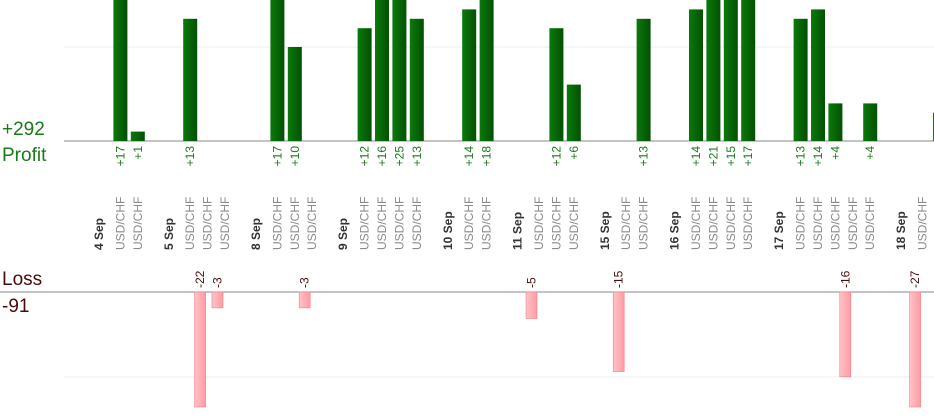 The height and width of the screenshot is (420, 934). What do you see at coordinates (779, 230) in the screenshot?
I see `date-label: 17 Sep` at bounding box center [779, 230].